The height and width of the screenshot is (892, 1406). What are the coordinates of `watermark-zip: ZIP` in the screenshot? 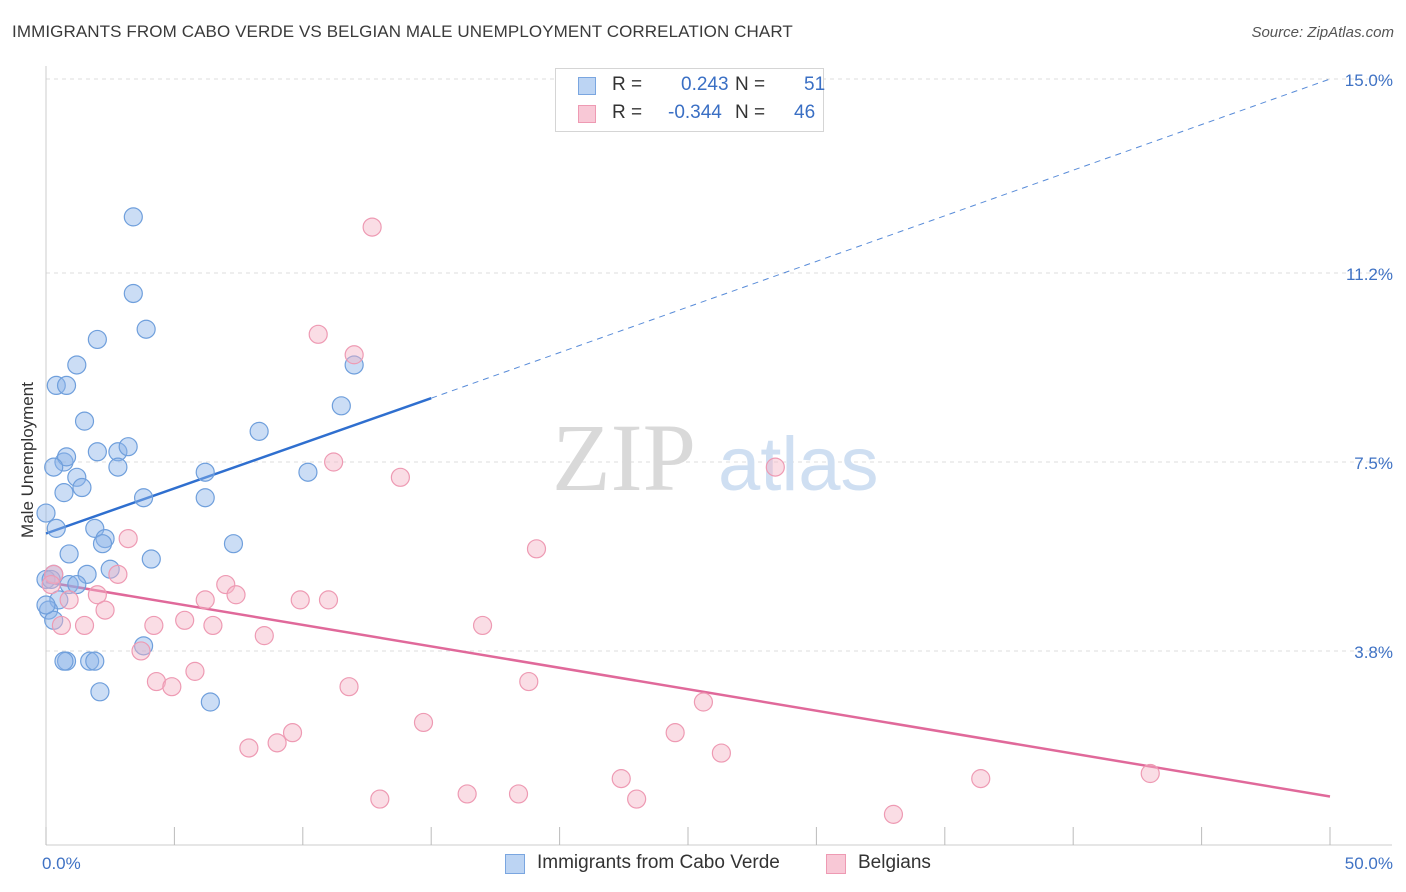 It's located at (624, 457).